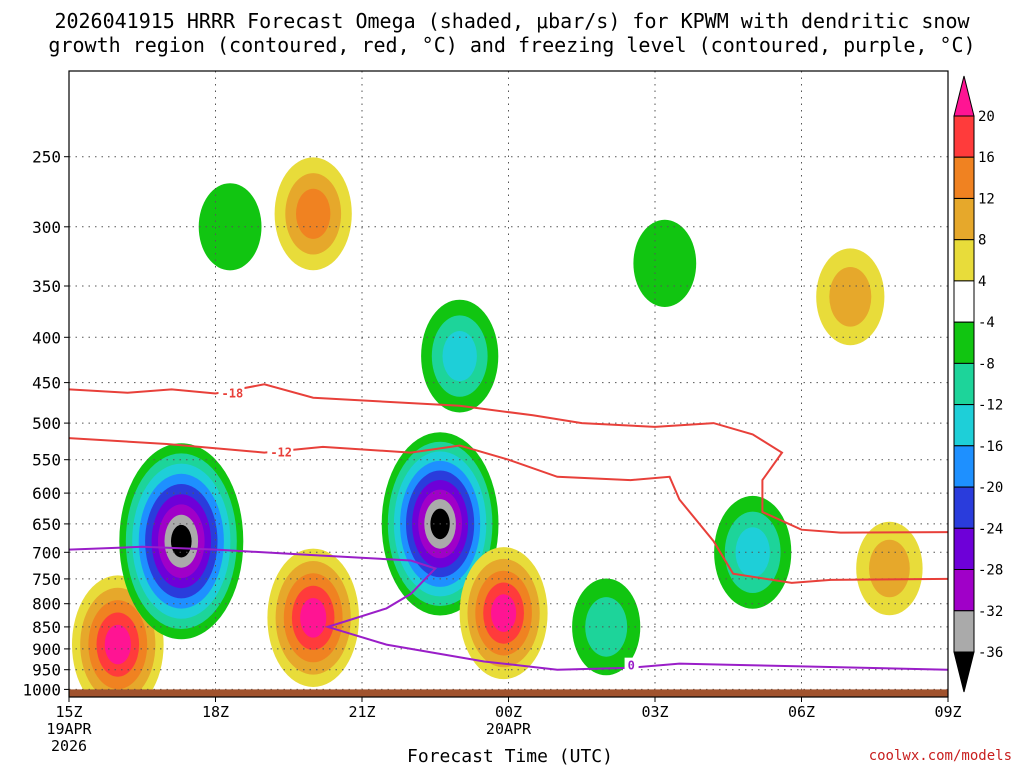  What do you see at coordinates (964, 672) in the screenshot?
I see `colorbar-bottom-arrow` at bounding box center [964, 672].